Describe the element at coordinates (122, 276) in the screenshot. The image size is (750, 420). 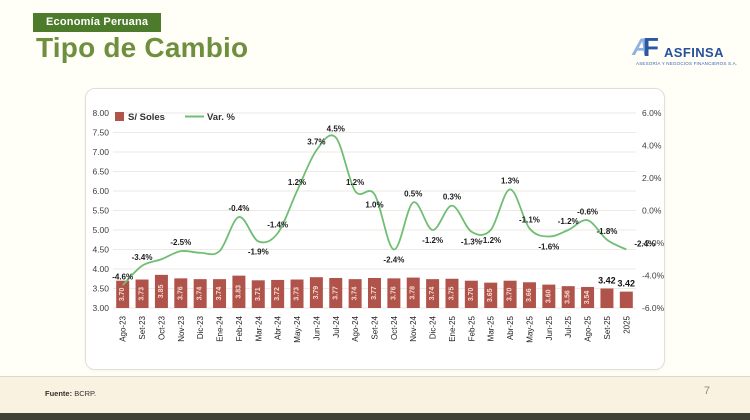
I see `var-label: -4.6%` at that location.